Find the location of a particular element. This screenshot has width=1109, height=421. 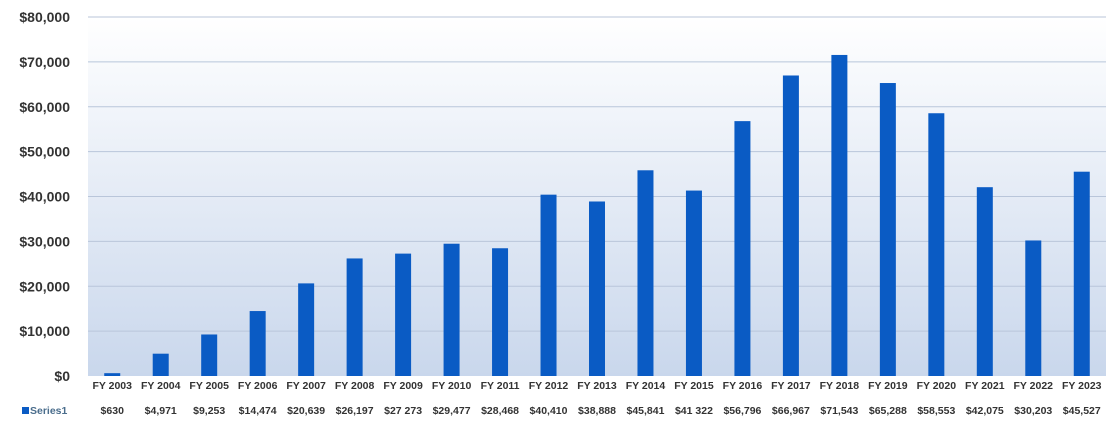

data-label: $65,288 is located at coordinates (888, 411).